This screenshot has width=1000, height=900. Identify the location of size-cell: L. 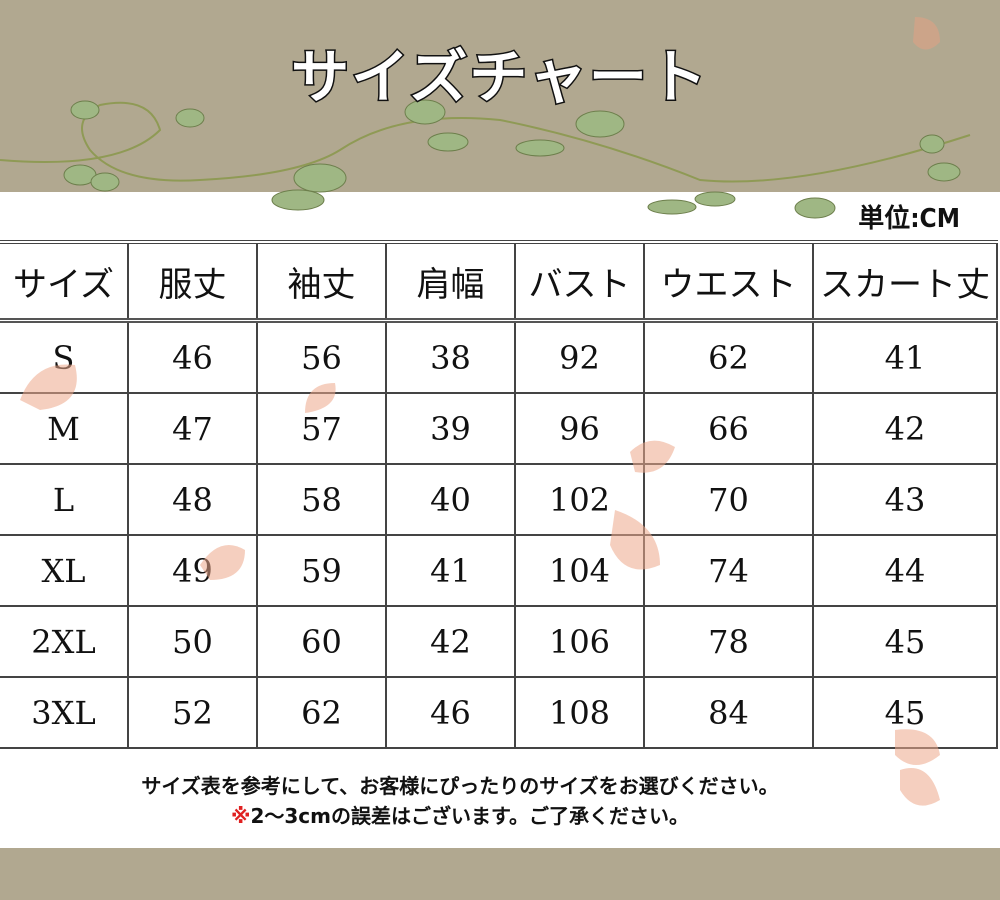
(64, 499).